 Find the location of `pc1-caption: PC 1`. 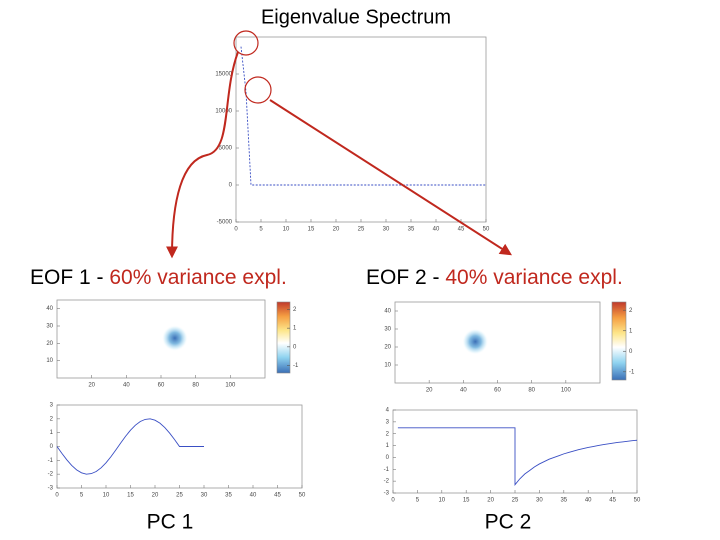

pc1-caption: PC 1 is located at coordinates (170, 522).